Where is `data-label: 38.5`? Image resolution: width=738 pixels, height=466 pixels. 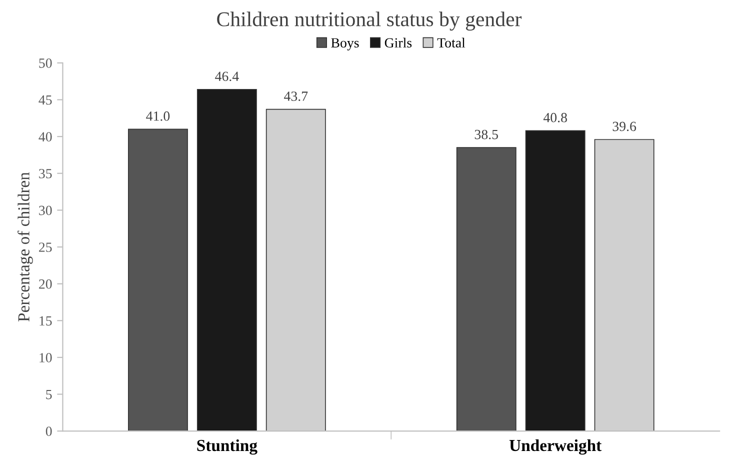 data-label: 38.5 is located at coordinates (486, 135).